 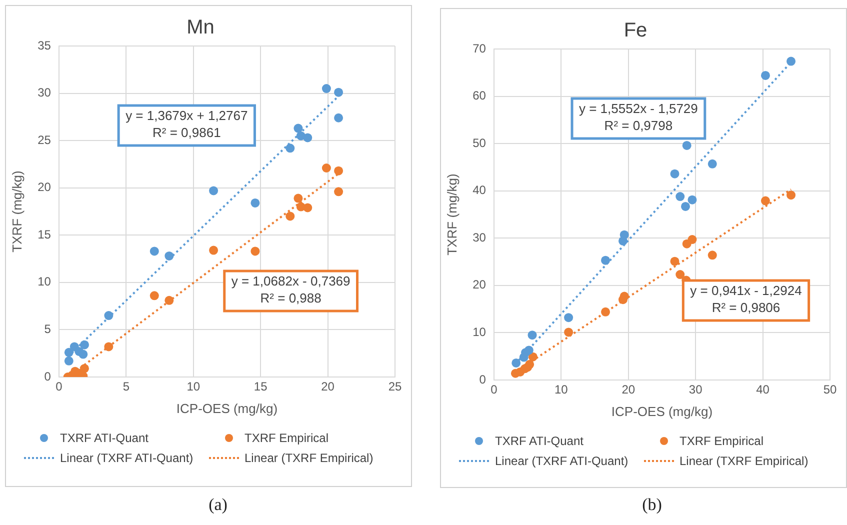 What do you see at coordinates (652, 505) in the screenshot?
I see `text: (b)` at bounding box center [652, 505].